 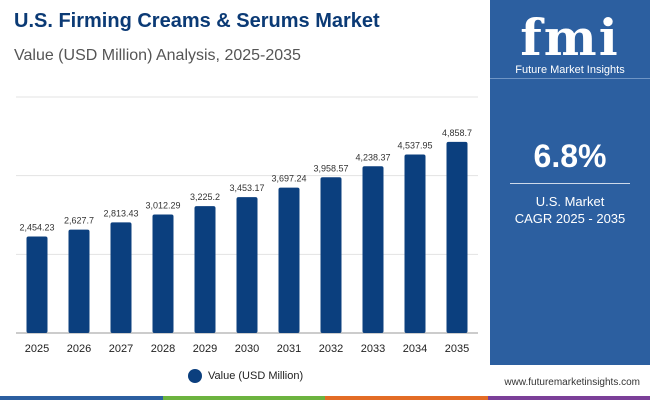 I want to click on x-tick-label: 2031, so click(x=289, y=349).